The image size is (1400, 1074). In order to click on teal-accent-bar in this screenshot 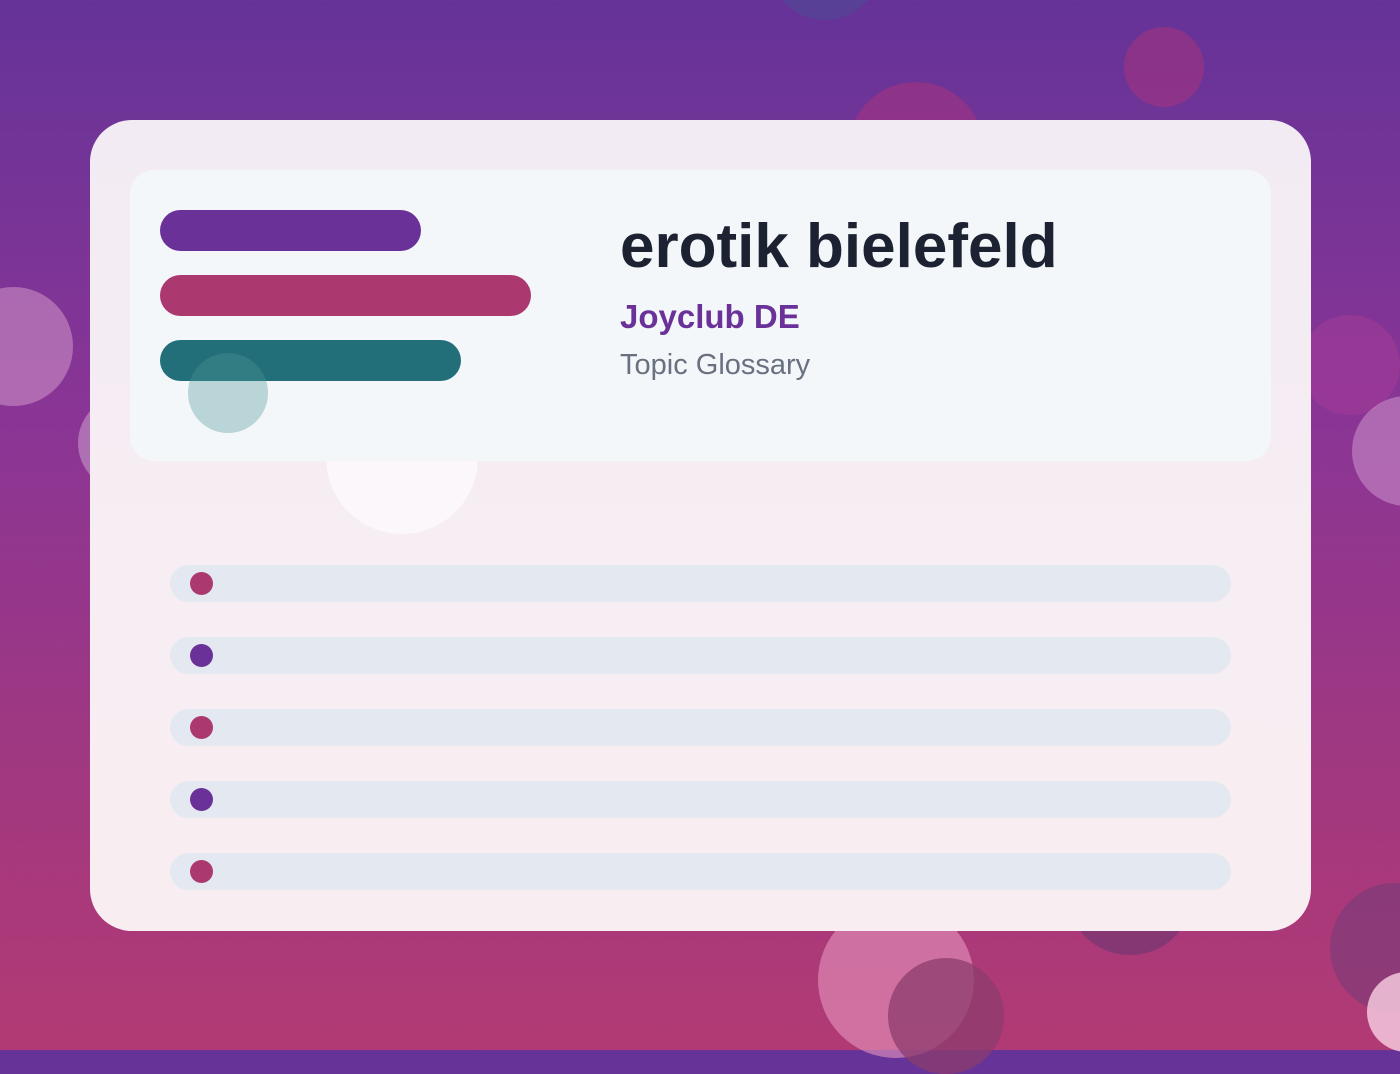, I will do `click(310, 360)`.